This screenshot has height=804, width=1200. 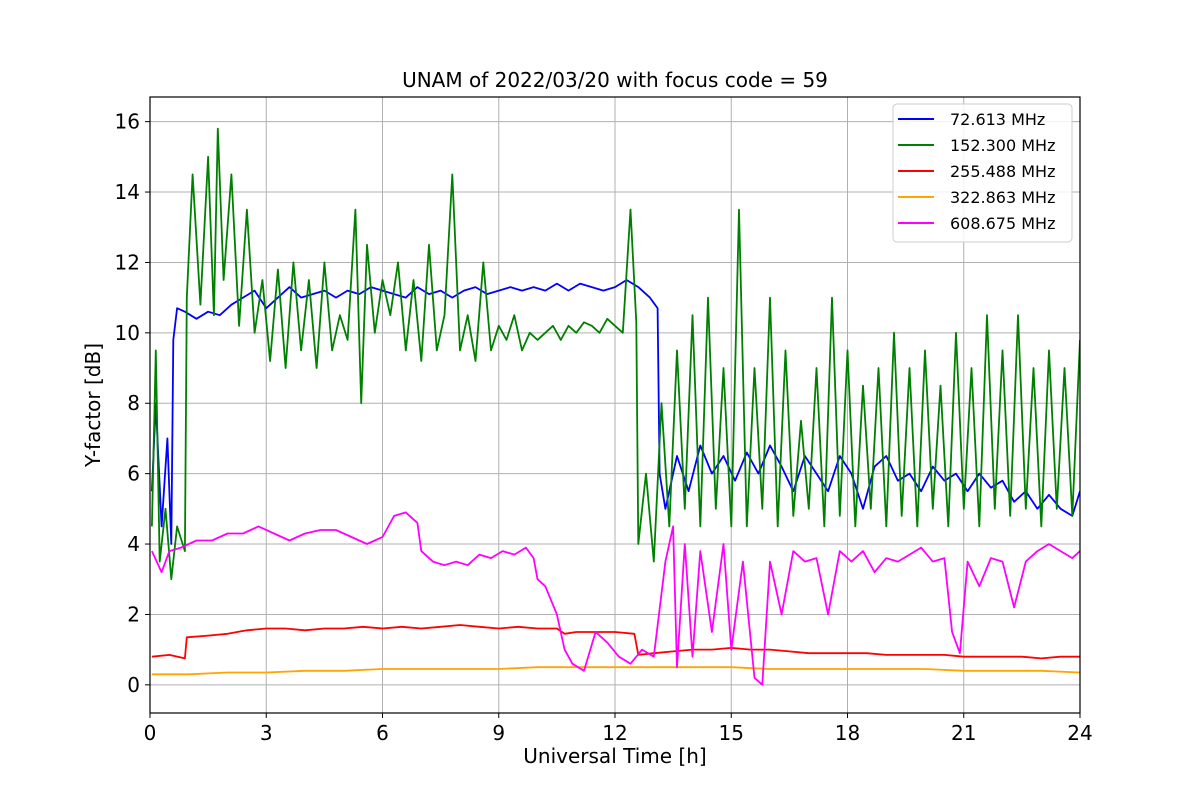 I want to click on x-tick-label: 3, so click(x=266, y=733).